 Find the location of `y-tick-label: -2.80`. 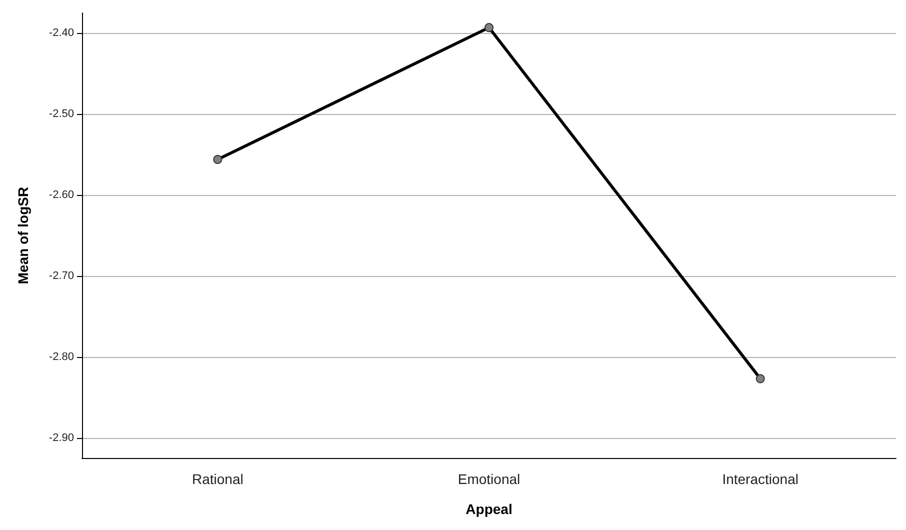

y-tick-label: -2.80 is located at coordinates (61, 356).